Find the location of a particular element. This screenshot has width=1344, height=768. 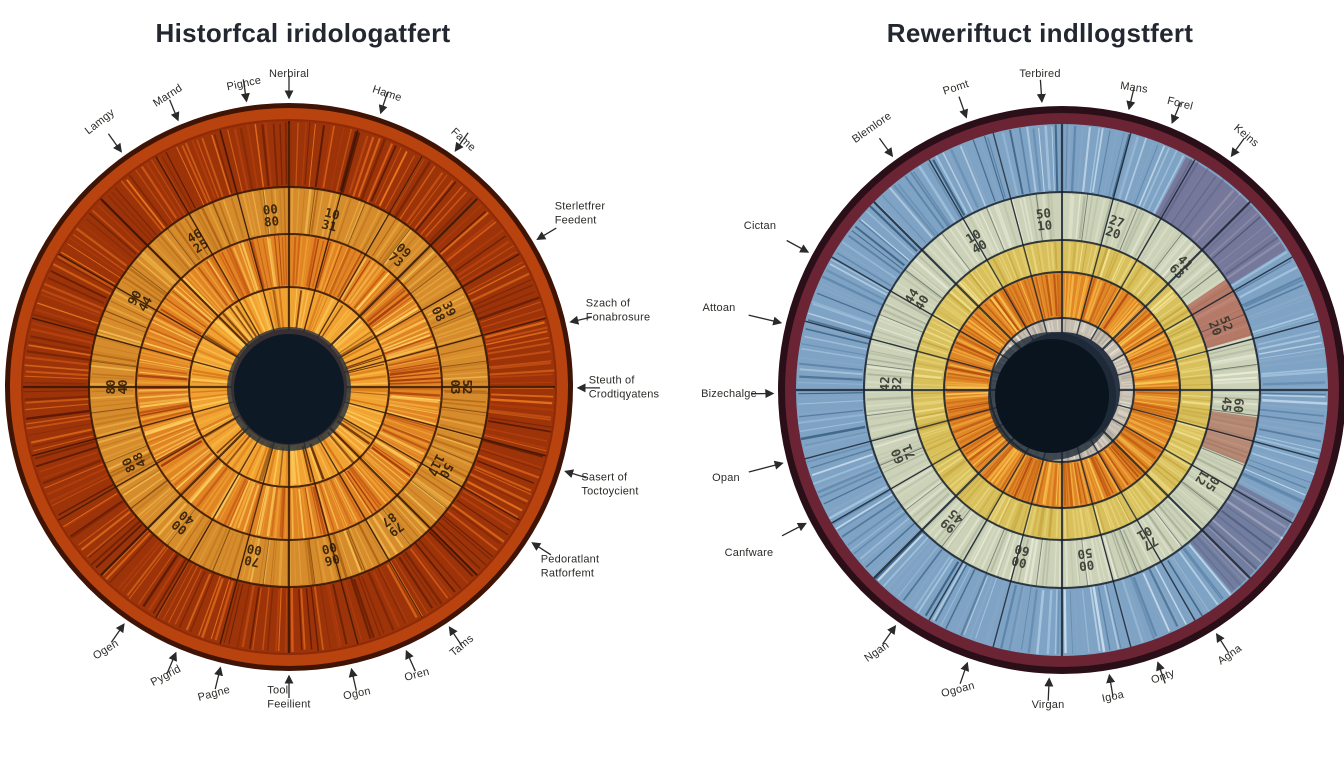

svg-text: 7701 is located at coordinates (1147, 538).